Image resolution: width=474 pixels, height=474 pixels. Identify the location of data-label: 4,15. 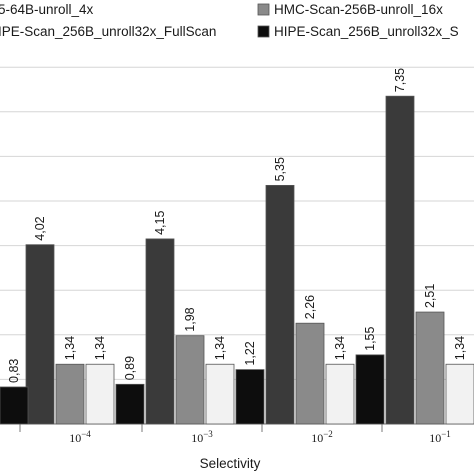
(160, 223).